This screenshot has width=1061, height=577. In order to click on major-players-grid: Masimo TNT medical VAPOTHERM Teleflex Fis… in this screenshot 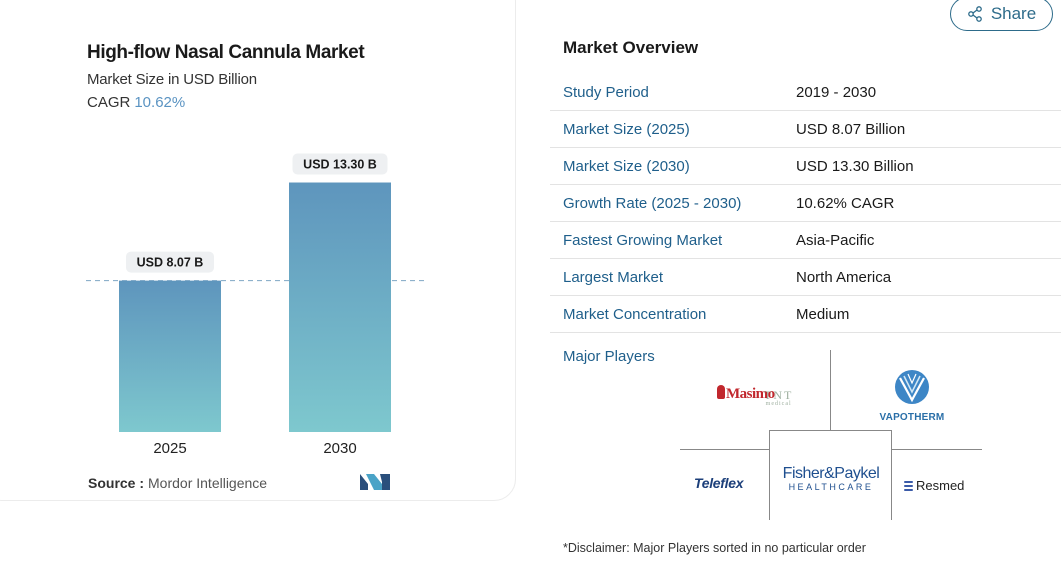, I will do `click(831, 435)`.